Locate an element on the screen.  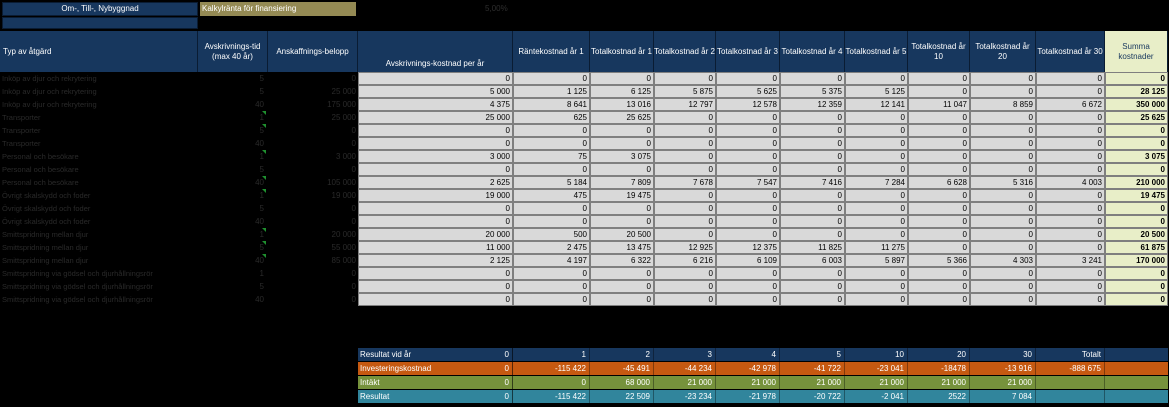
acquisition-amount-value: 20 000 is located at coordinates (343, 234).